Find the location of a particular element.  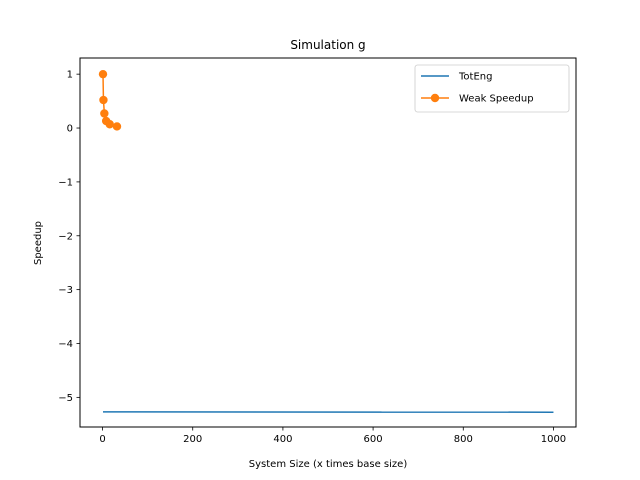

legend: TotEng Weak Speedup is located at coordinates (492, 88).